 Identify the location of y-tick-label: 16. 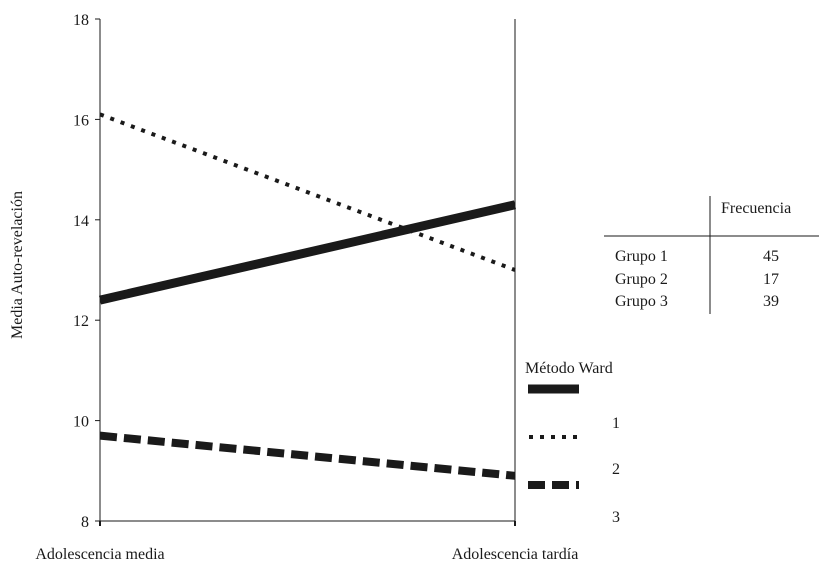
(81, 120).